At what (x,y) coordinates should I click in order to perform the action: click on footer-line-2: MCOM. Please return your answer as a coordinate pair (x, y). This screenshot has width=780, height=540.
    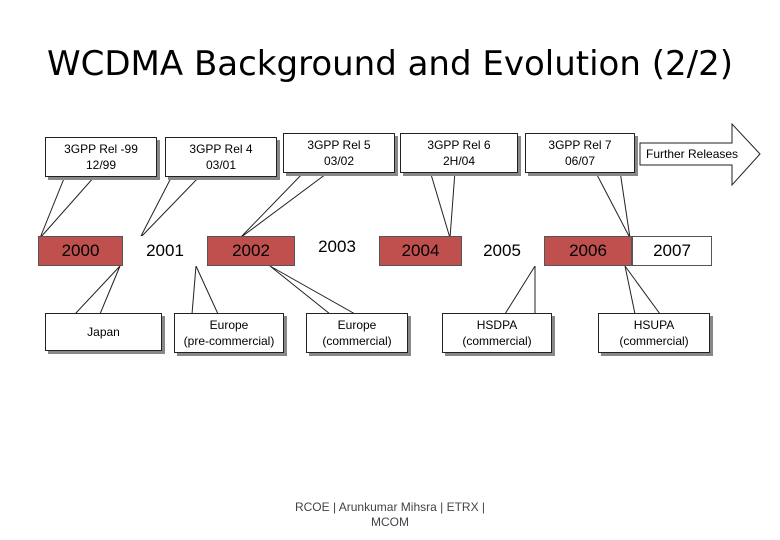
    Looking at the image, I should click on (390, 522).